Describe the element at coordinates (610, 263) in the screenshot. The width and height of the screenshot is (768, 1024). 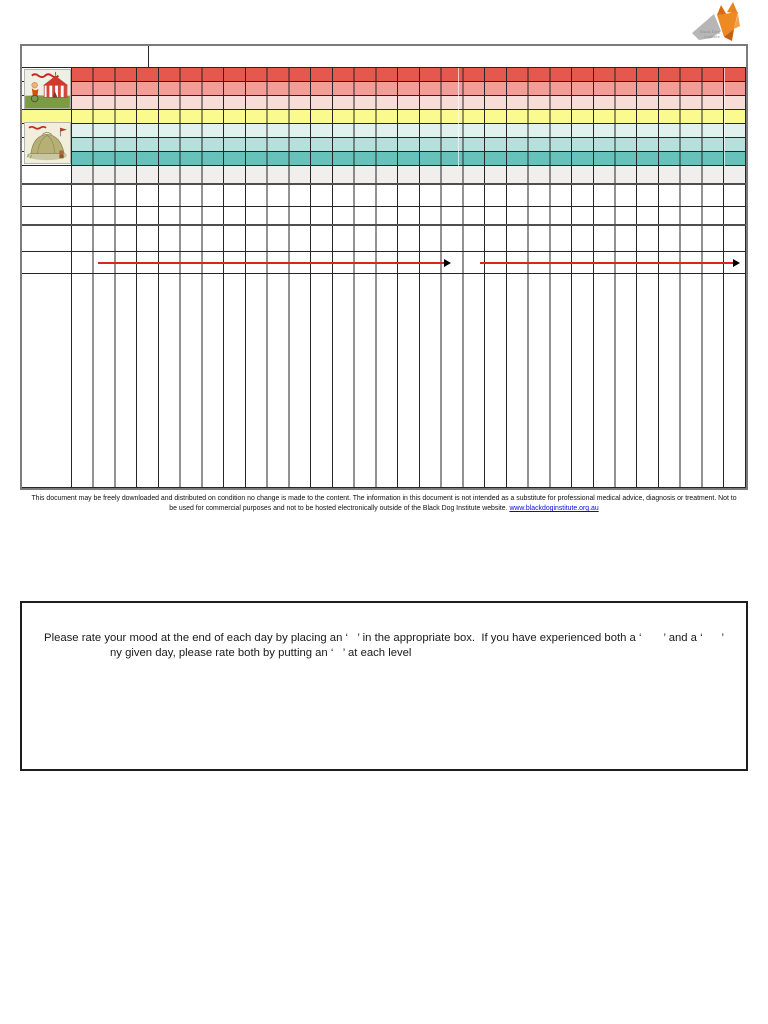
I see `timeline-arrow-right` at that location.